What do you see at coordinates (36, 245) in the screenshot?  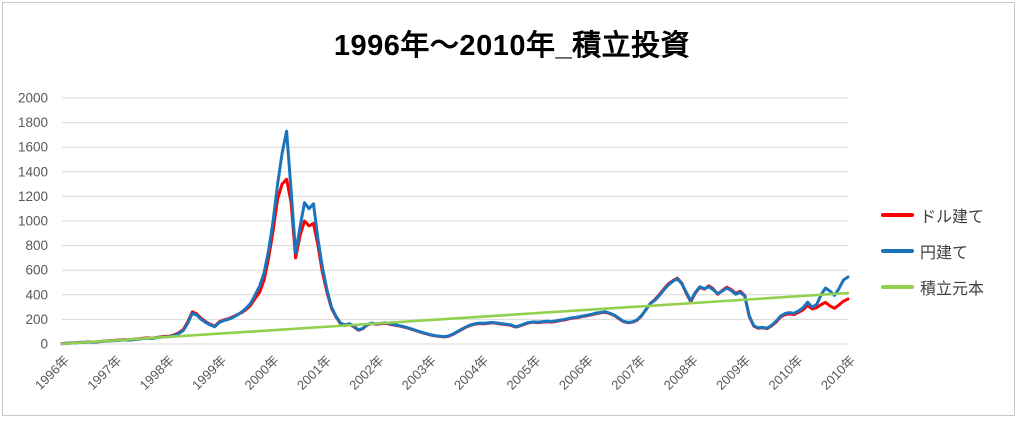 I see `y-axis-tick-label: 800` at bounding box center [36, 245].